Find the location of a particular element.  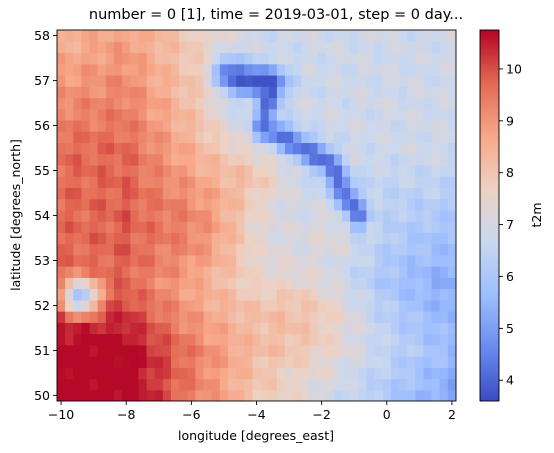

x-tick-label: −2 is located at coordinates (321, 414).